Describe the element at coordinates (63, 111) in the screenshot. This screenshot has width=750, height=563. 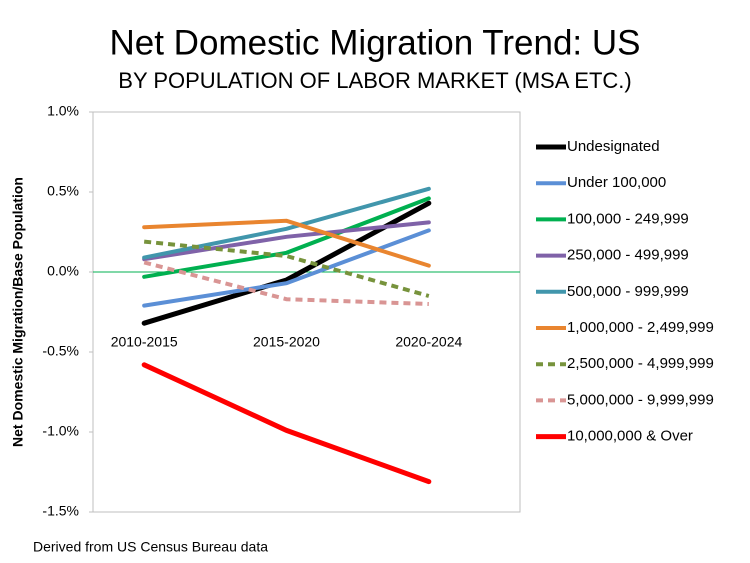
I see `y-tick-label: 1.0%` at that location.